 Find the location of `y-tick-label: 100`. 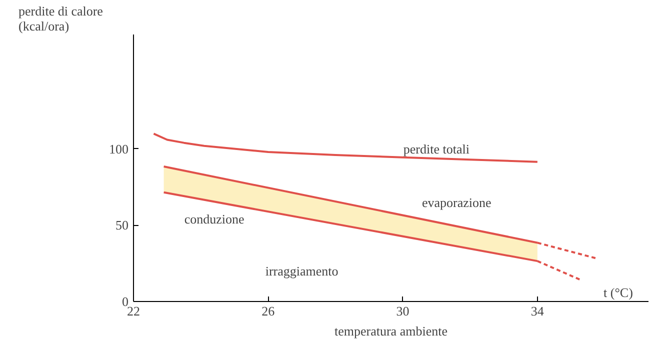

y-tick-label: 100 is located at coordinates (118, 148).